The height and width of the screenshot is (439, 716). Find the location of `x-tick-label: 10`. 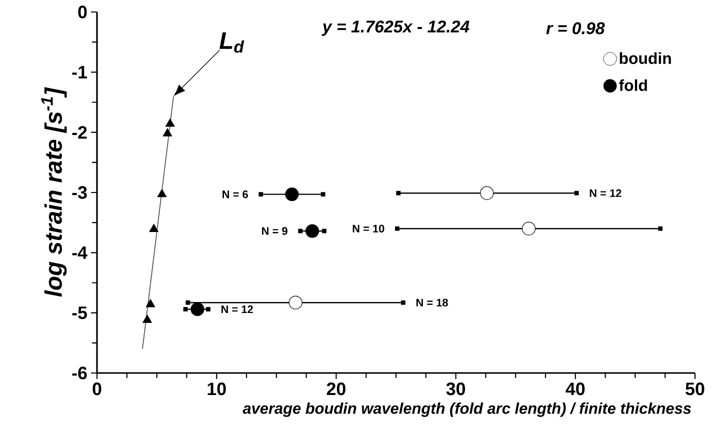

x-tick-label: 10 is located at coordinates (217, 389).